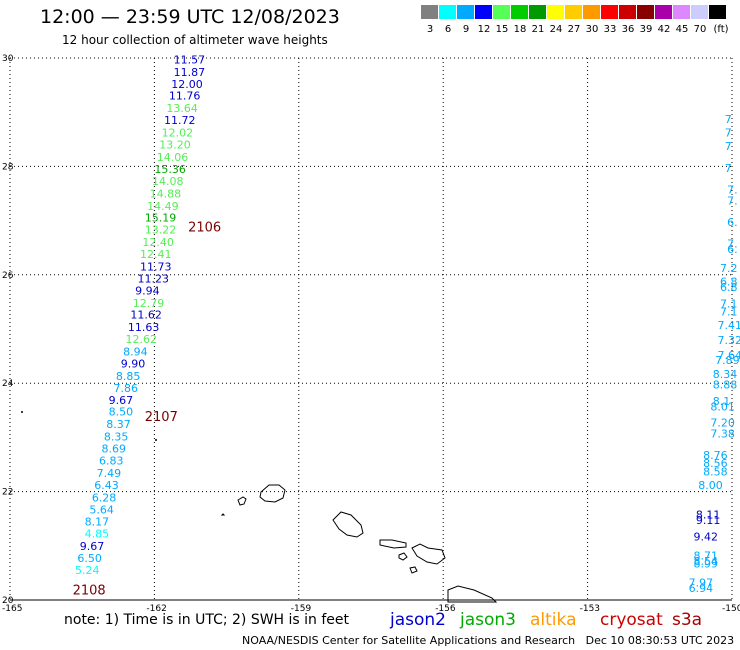 The width and height of the screenshot is (740, 650). I want to click on swh-value: 14.08, so click(168, 181).